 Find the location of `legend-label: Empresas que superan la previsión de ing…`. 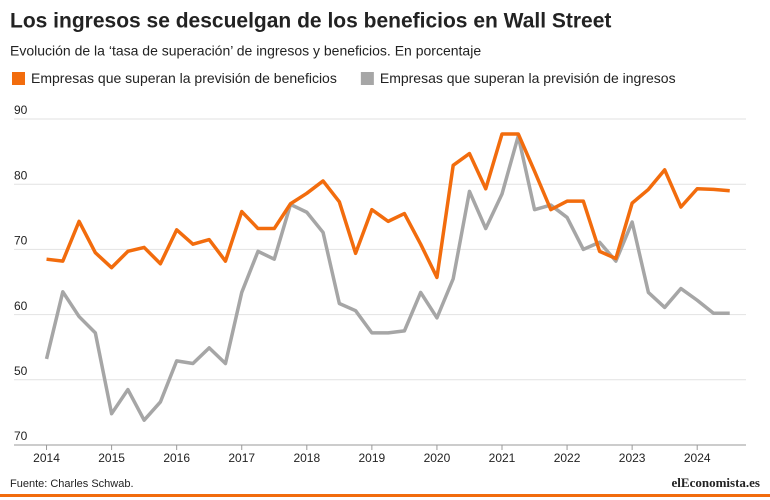

legend-label: Empresas que superan la previsión de ing… is located at coordinates (528, 78).